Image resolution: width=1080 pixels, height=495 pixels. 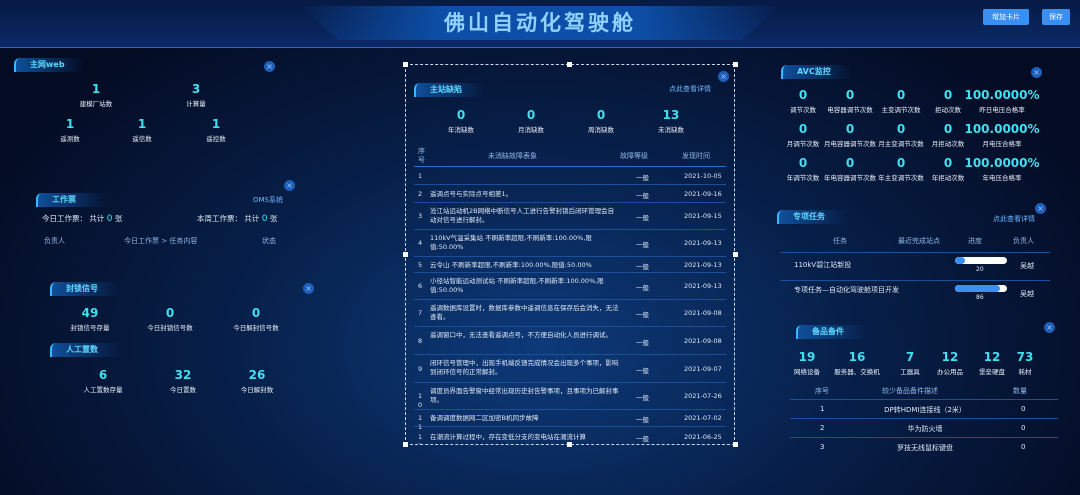 What do you see at coordinates (1002, 135) in the screenshot?
I see `stat: 100.0000% 月电压合格率` at bounding box center [1002, 135].